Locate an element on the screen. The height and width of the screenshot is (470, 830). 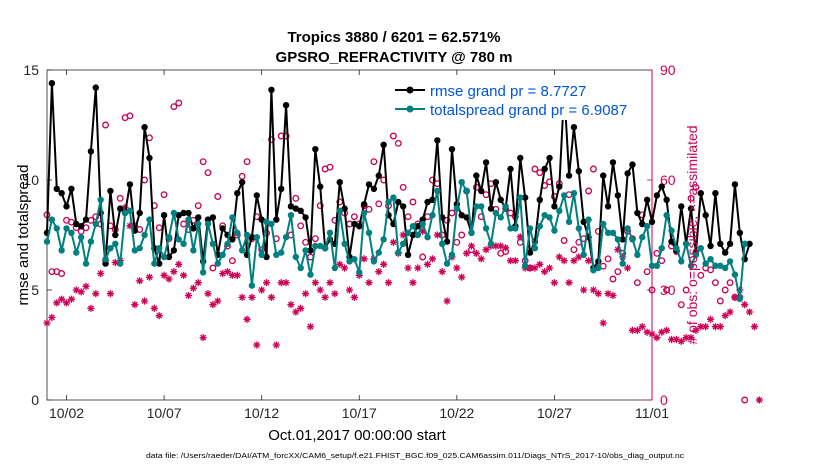
x-tick-label: 11/01 is located at coordinates (652, 413).